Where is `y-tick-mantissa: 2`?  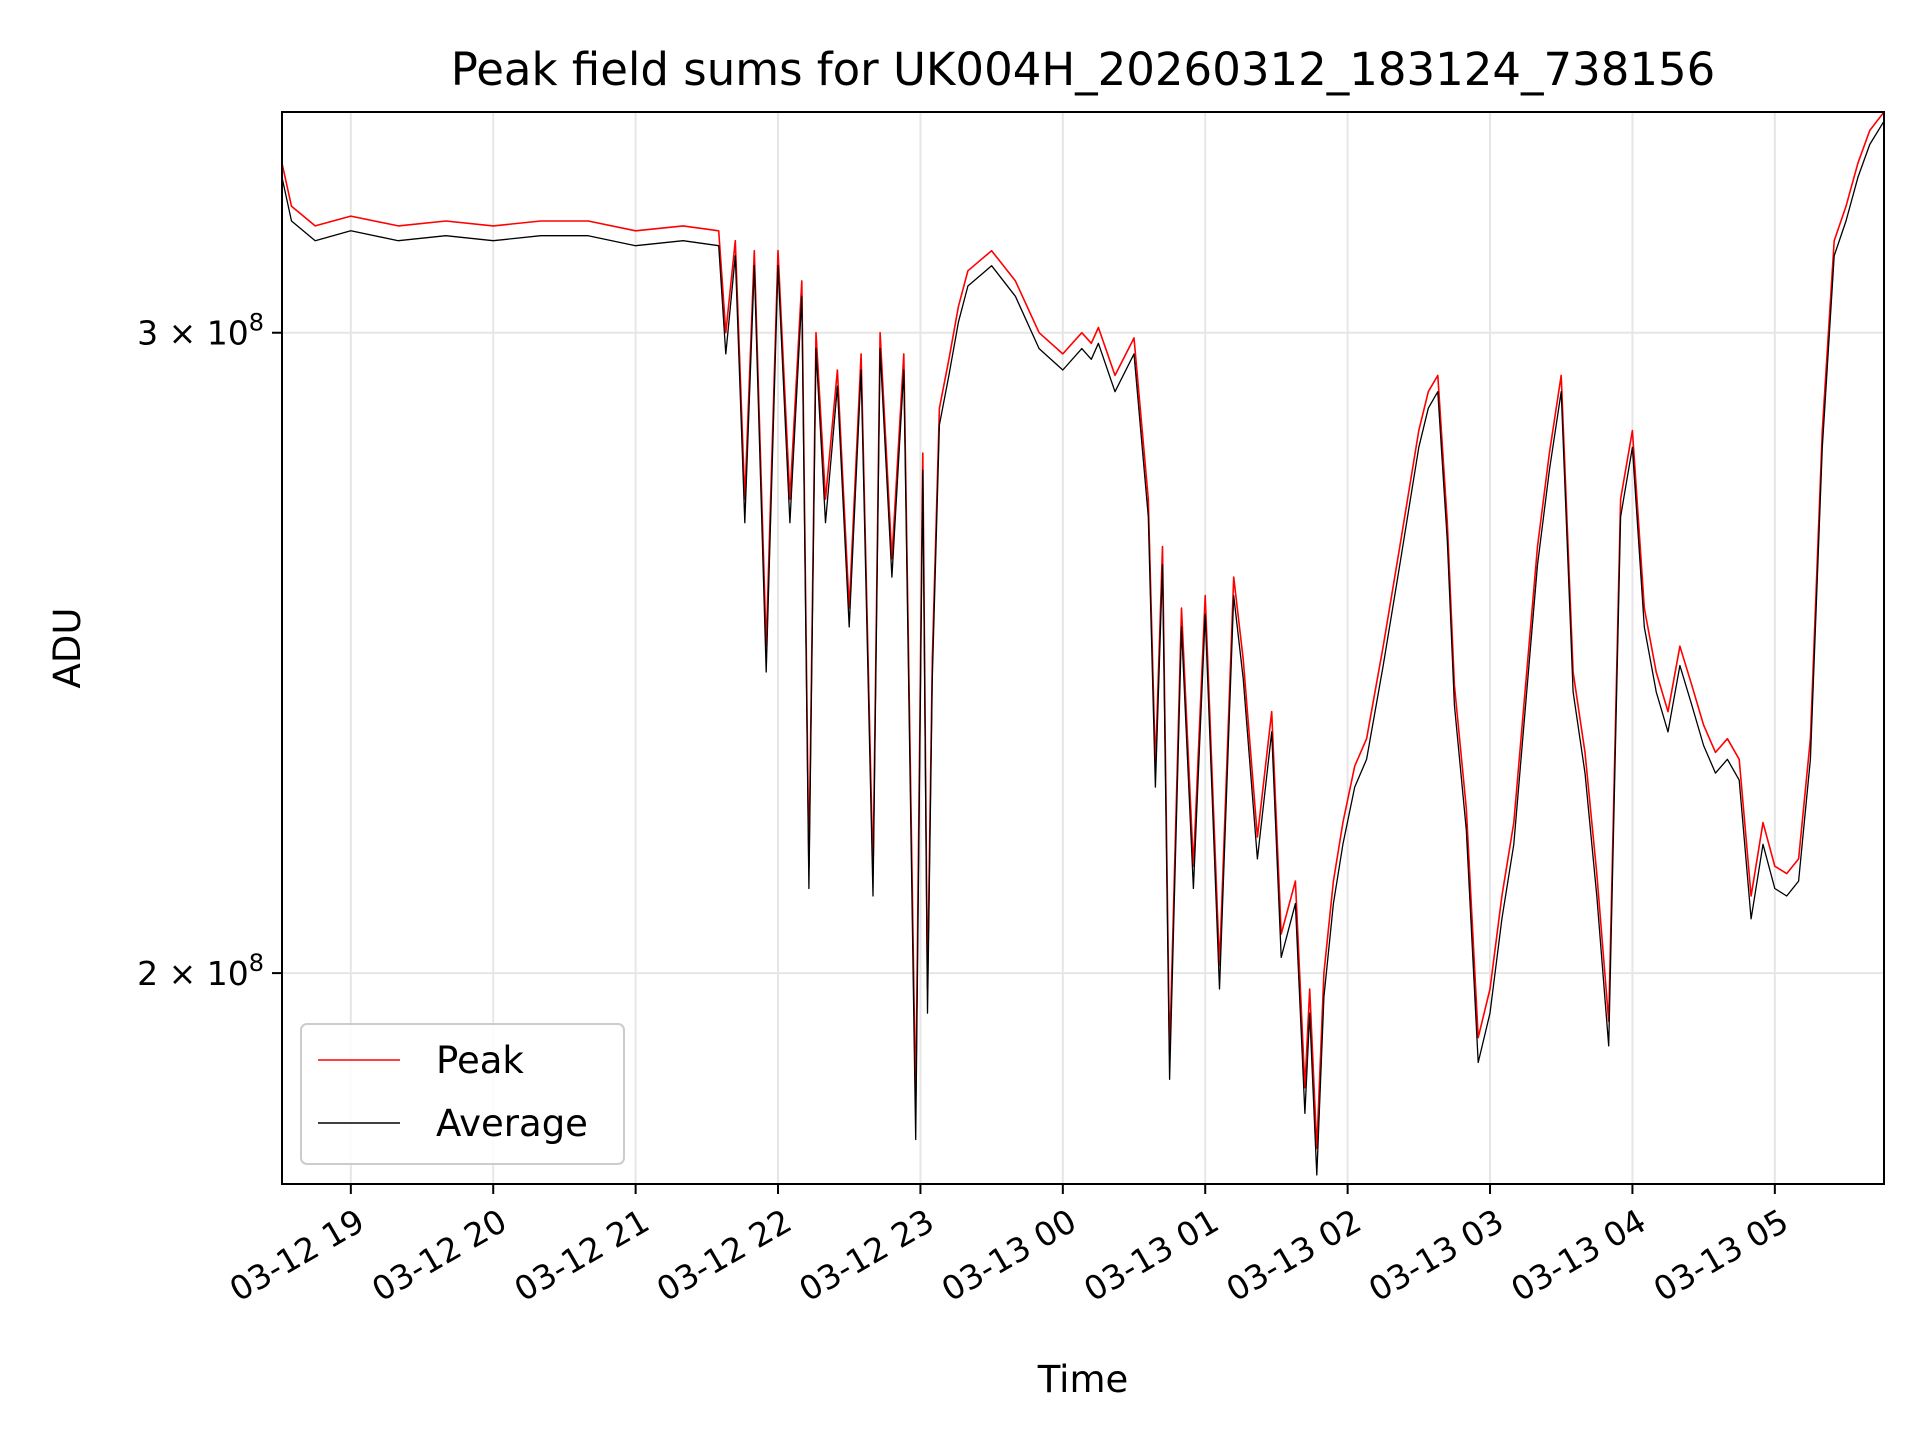 y-tick-mantissa: 2 is located at coordinates (147, 973).